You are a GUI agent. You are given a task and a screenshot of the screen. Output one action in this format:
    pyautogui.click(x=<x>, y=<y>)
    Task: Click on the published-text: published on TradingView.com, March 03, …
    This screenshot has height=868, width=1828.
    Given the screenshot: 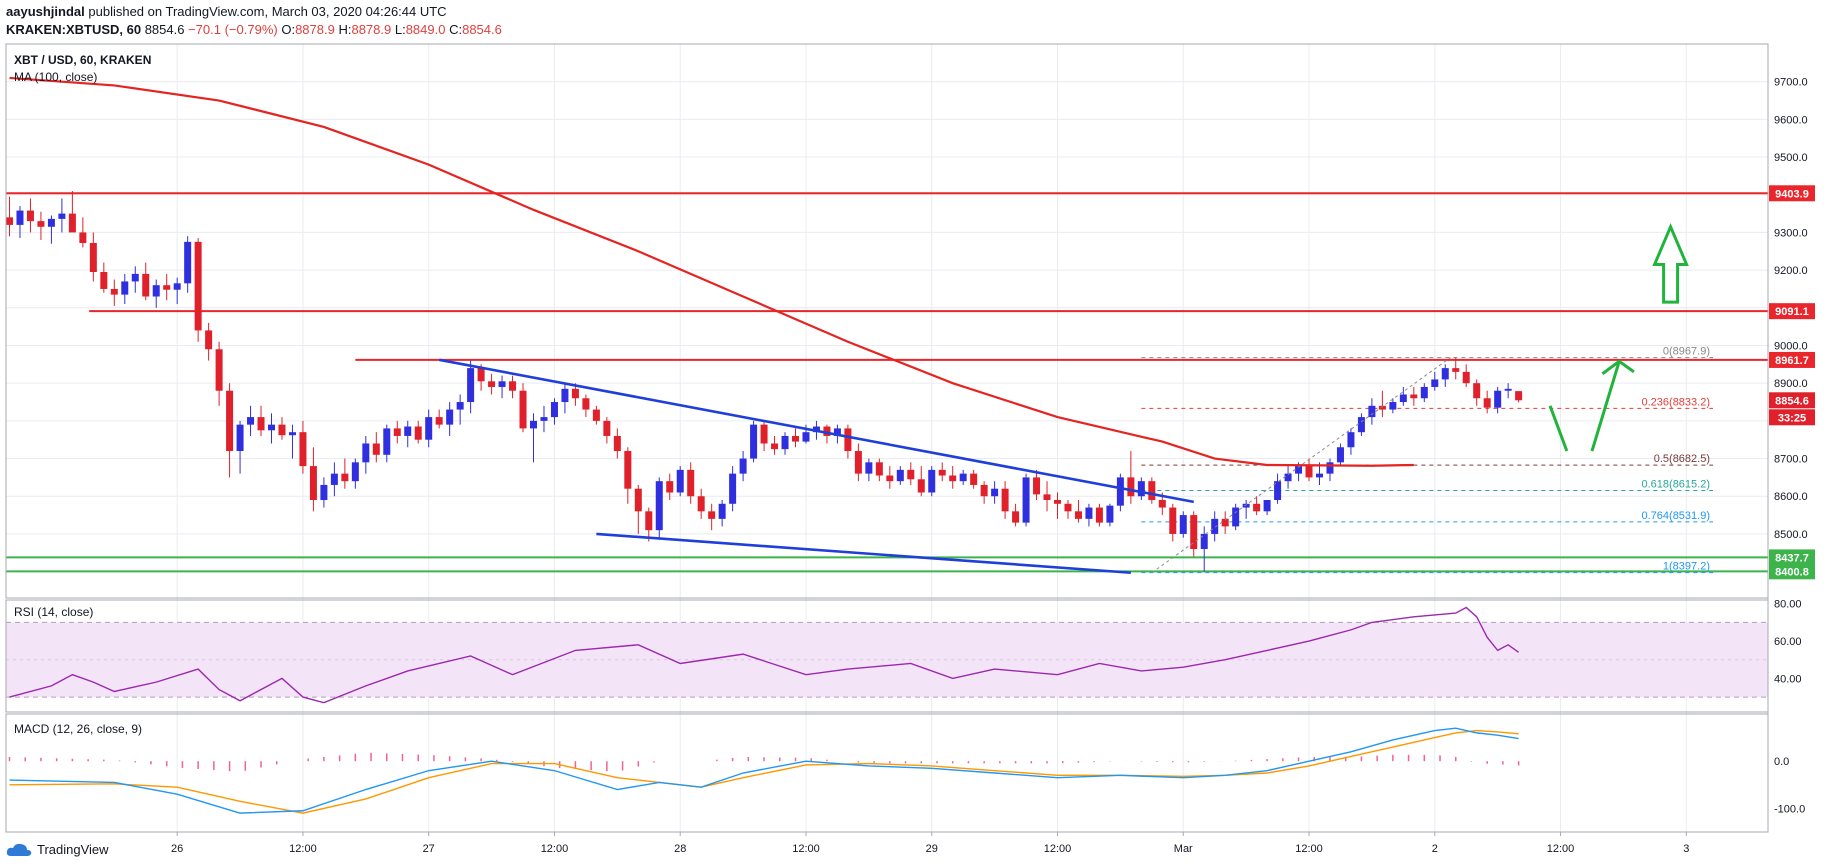 What is the action you would take?
    pyautogui.click(x=267, y=11)
    